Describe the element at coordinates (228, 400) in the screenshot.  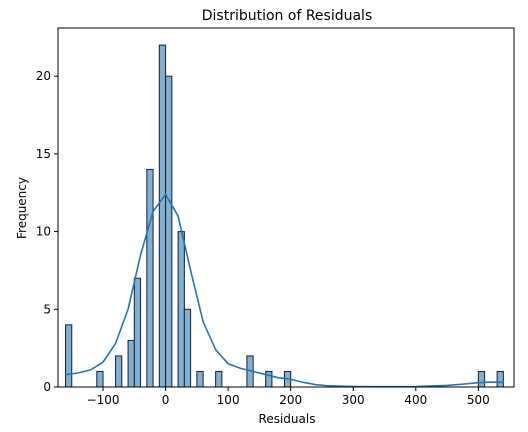
I see `x-tick-label: 100` at that location.